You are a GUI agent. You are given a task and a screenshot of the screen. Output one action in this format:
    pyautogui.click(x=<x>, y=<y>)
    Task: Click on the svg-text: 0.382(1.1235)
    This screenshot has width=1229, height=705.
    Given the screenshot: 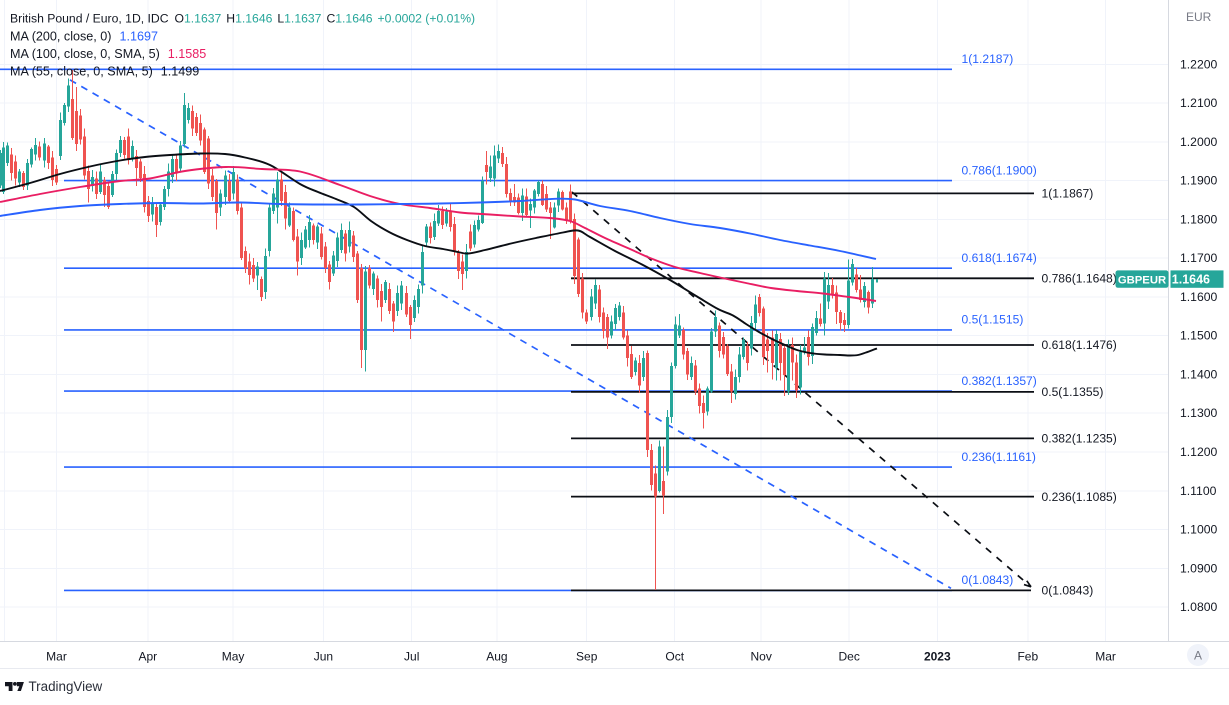 What is the action you would take?
    pyautogui.click(x=1079, y=439)
    